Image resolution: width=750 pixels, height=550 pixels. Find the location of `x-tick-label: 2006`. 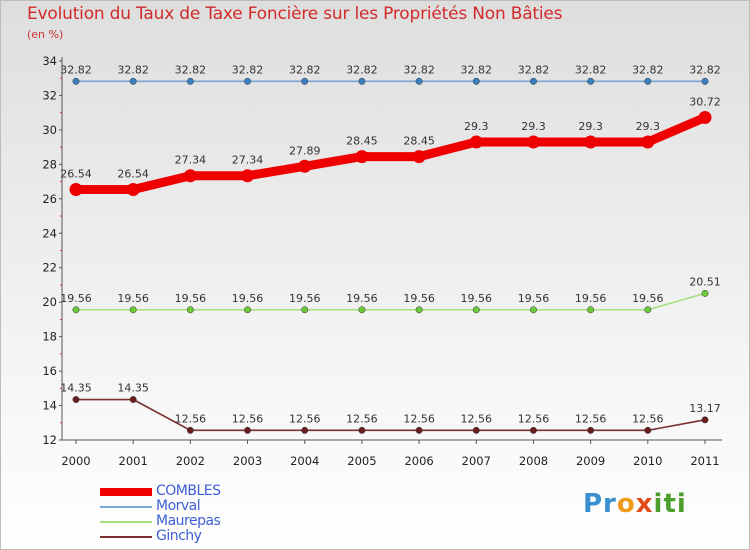

x-tick-label: 2006 is located at coordinates (418, 461).